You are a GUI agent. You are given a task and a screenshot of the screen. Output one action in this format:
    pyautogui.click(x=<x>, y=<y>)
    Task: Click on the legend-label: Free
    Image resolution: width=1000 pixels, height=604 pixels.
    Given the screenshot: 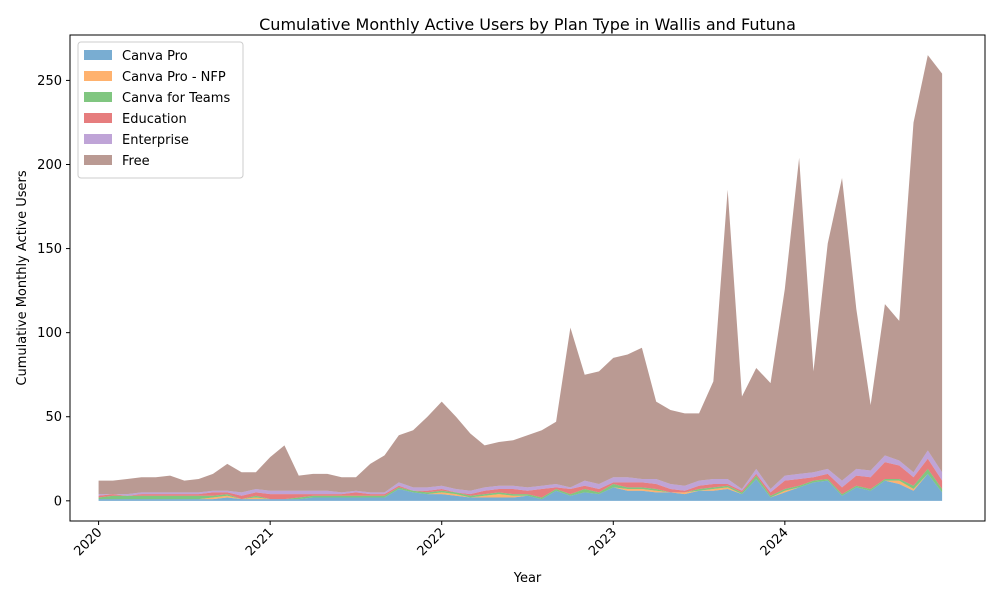 What is the action you would take?
    pyautogui.click(x=136, y=161)
    